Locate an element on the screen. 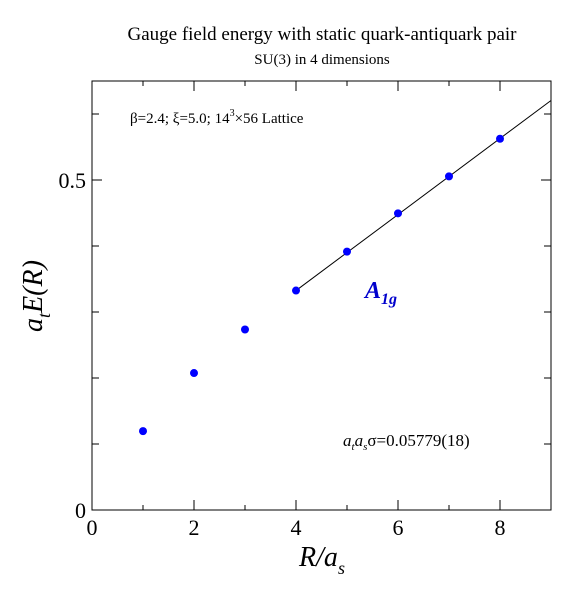 This screenshot has height=602, width=582. lattice-params-text-2: ×56 Lattice is located at coordinates (269, 119).